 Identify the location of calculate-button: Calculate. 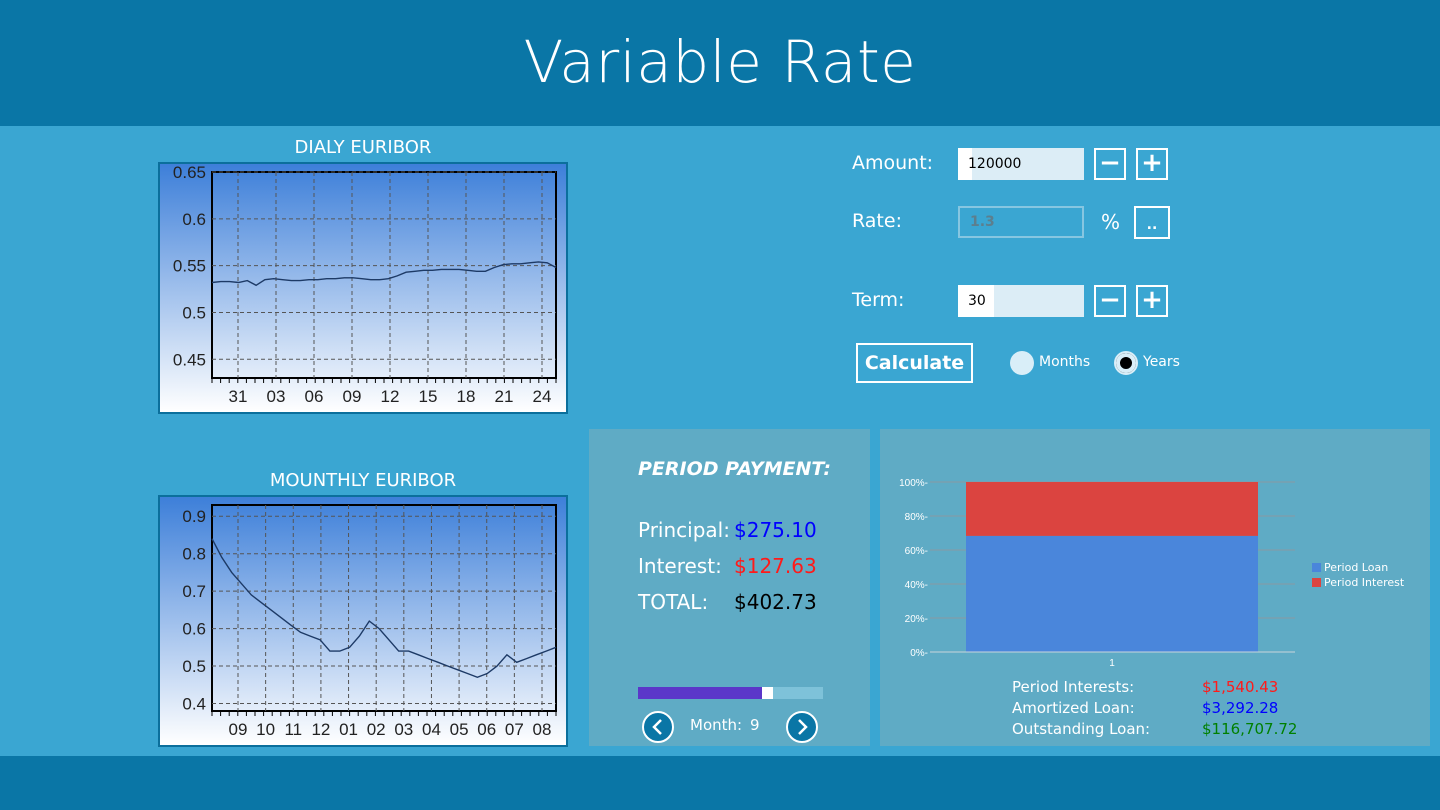
(914, 363).